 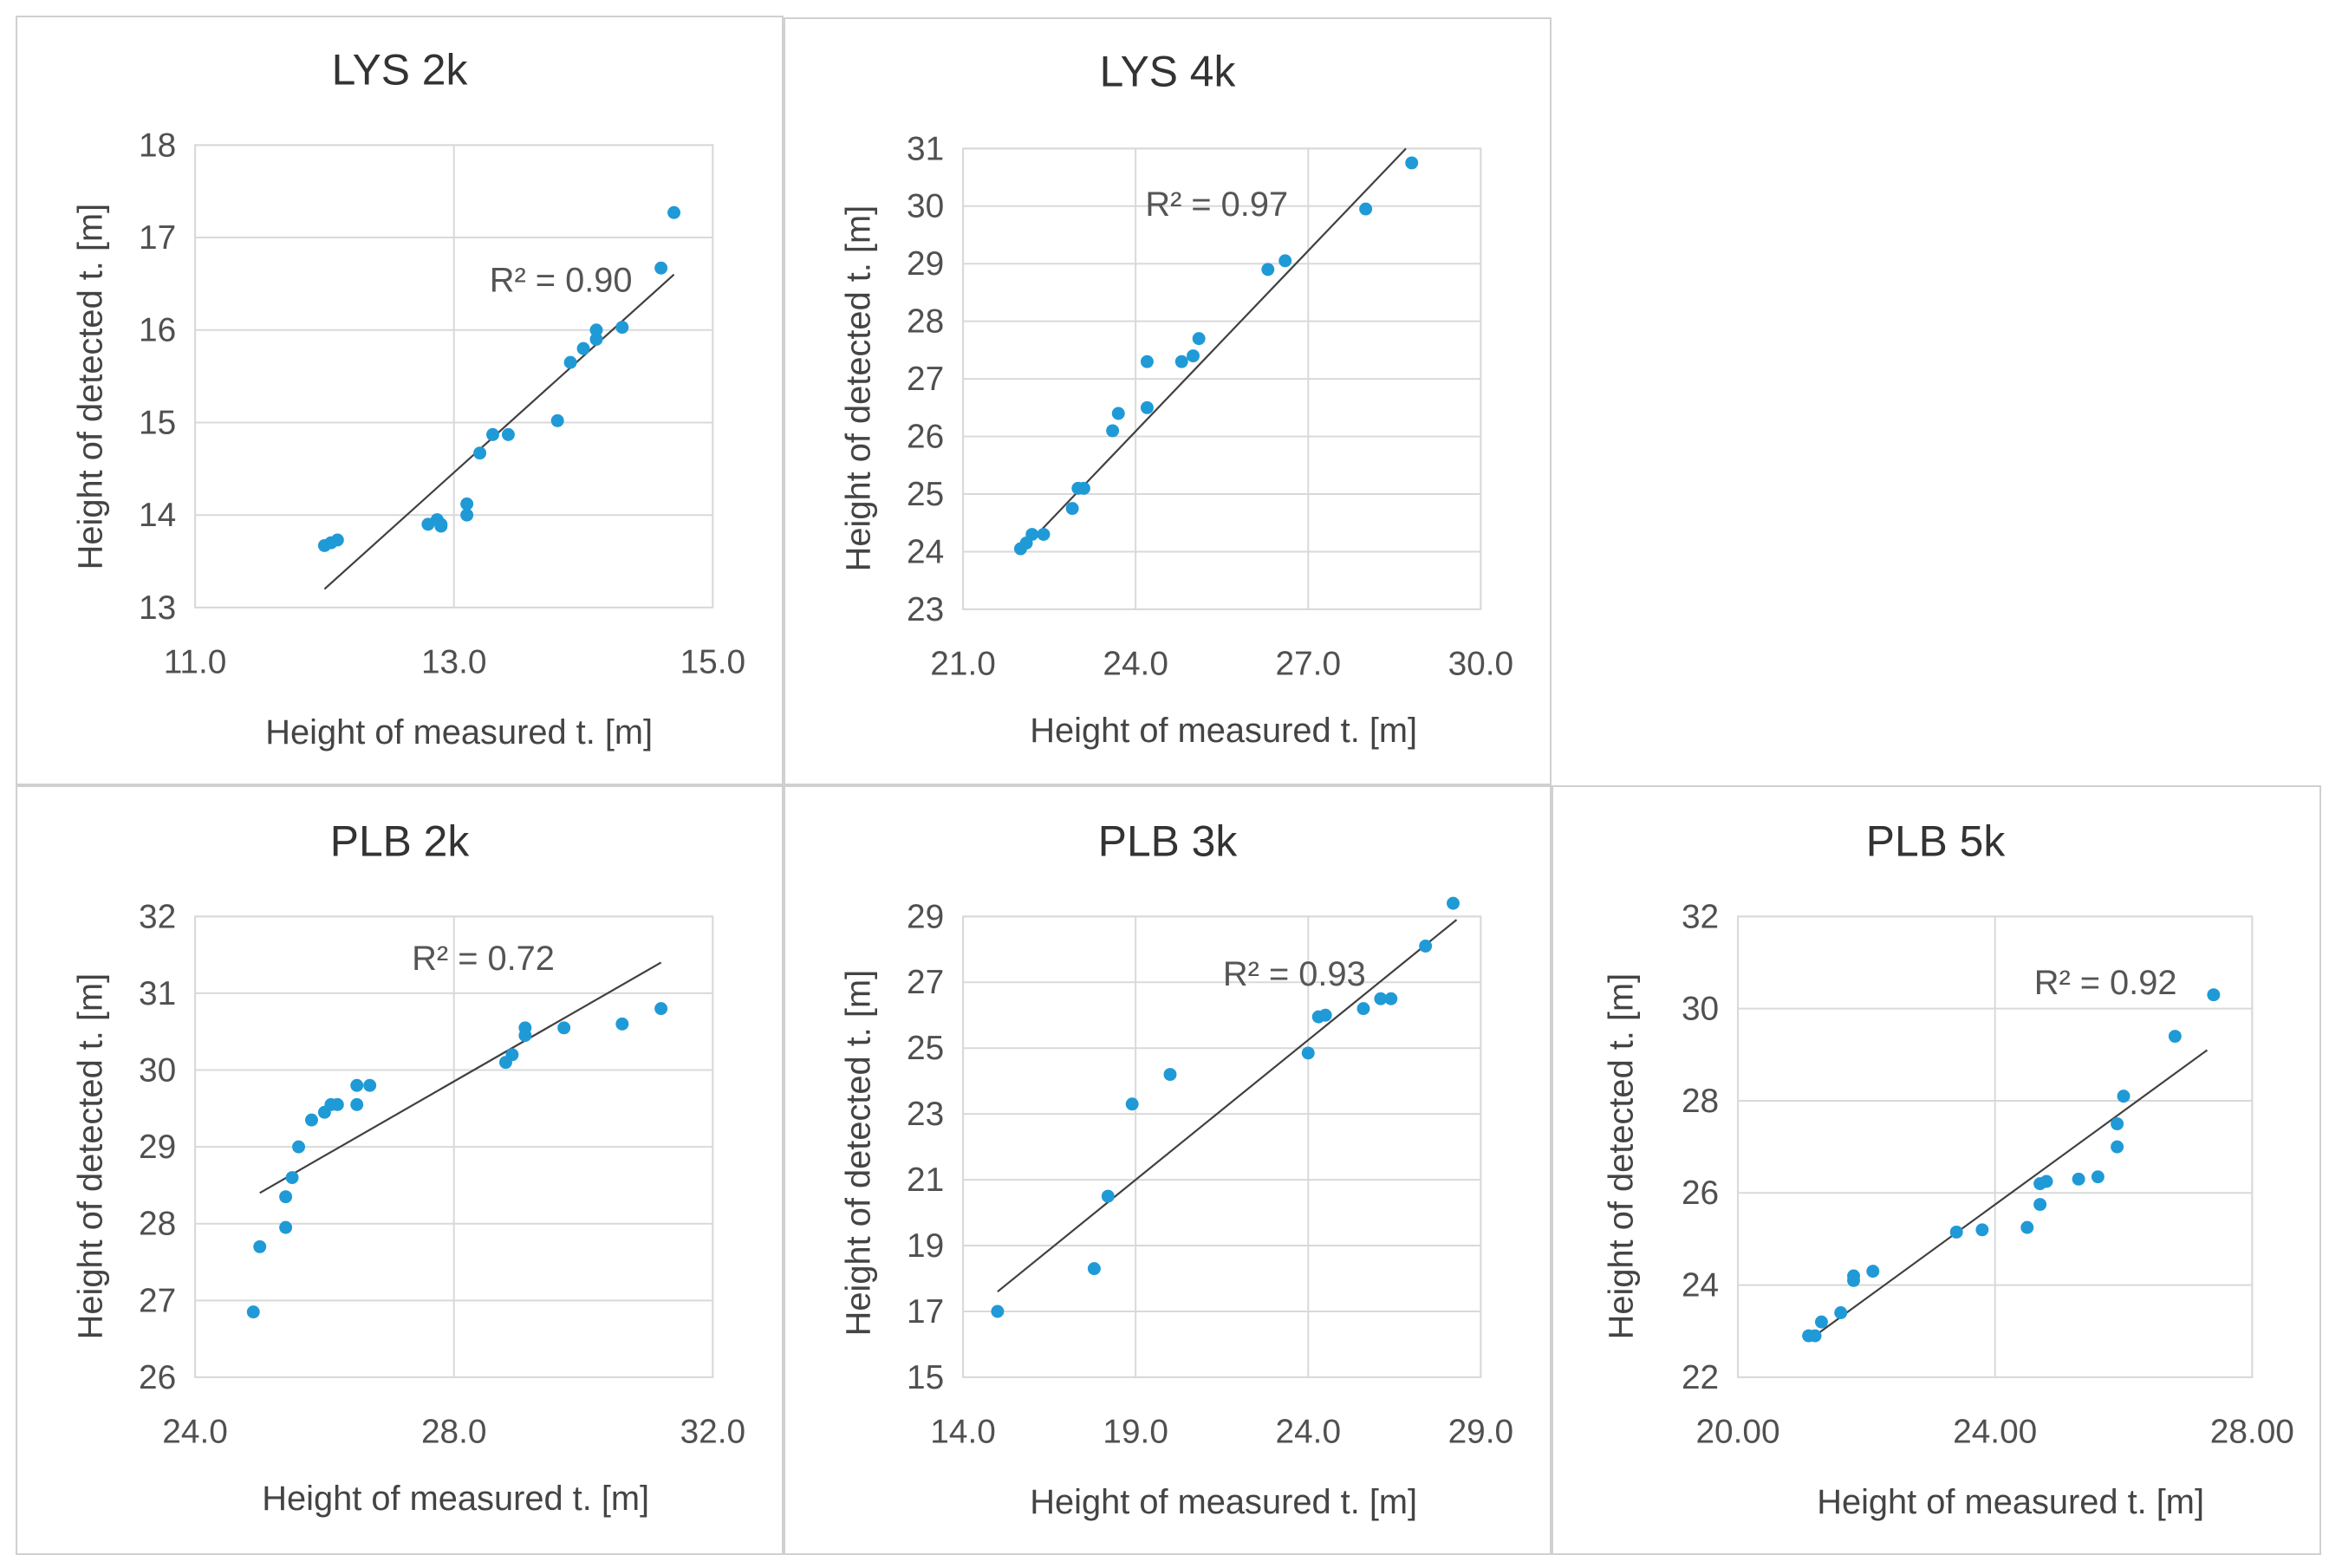 I want to click on y-tick-label: 28, so click(x=157, y=1224).